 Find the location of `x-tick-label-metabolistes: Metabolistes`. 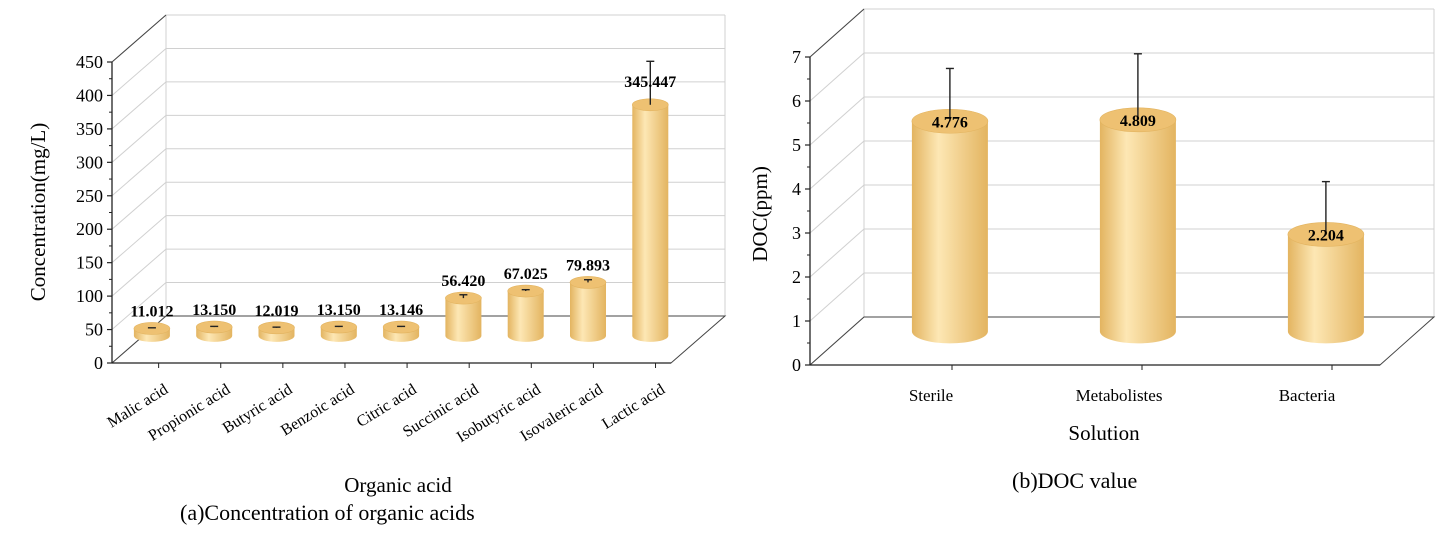

x-tick-label-metabolistes: Metabolistes is located at coordinates (1119, 395).